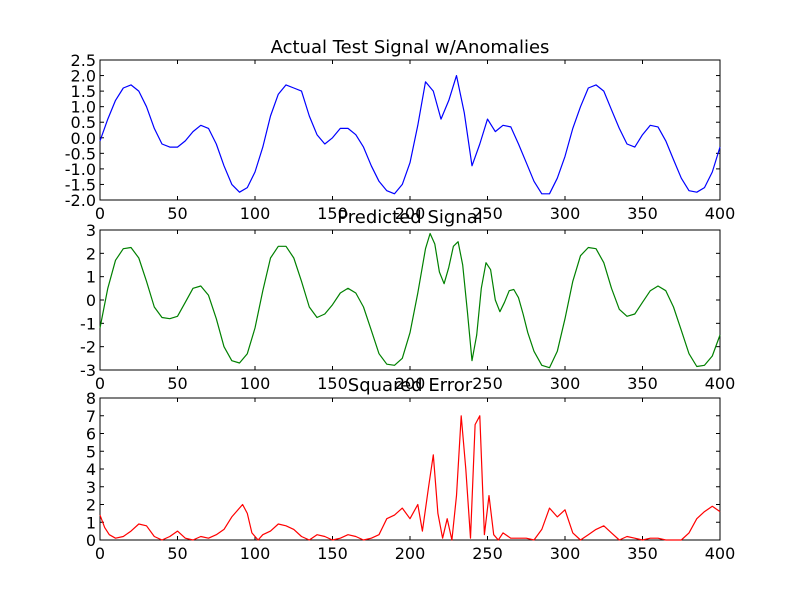 The image size is (800, 600). What do you see at coordinates (88, 347) in the screenshot?
I see `y-tick-label: -2` at bounding box center [88, 347].